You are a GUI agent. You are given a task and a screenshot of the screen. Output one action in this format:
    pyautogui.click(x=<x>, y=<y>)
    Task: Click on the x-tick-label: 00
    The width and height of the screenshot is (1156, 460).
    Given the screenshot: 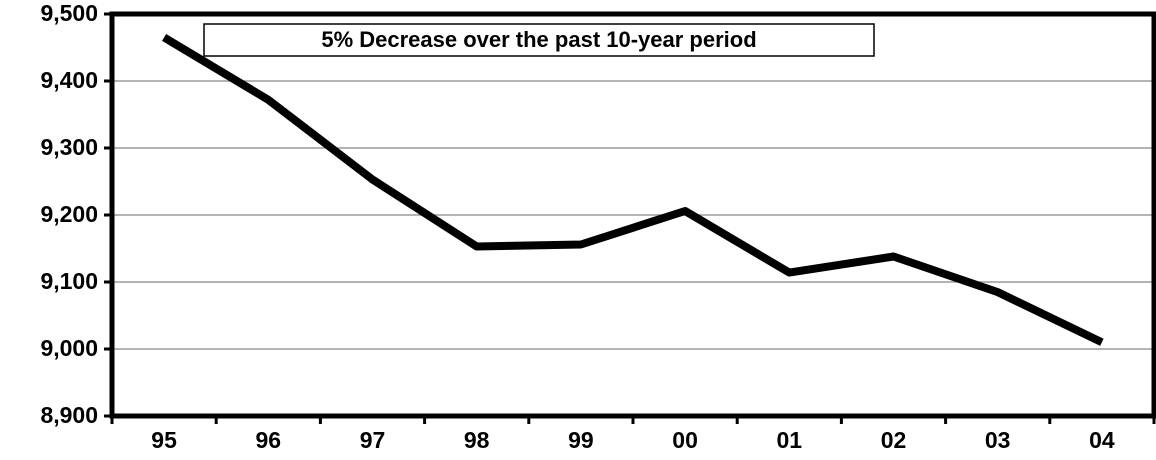 What is the action you would take?
    pyautogui.click(x=685, y=440)
    